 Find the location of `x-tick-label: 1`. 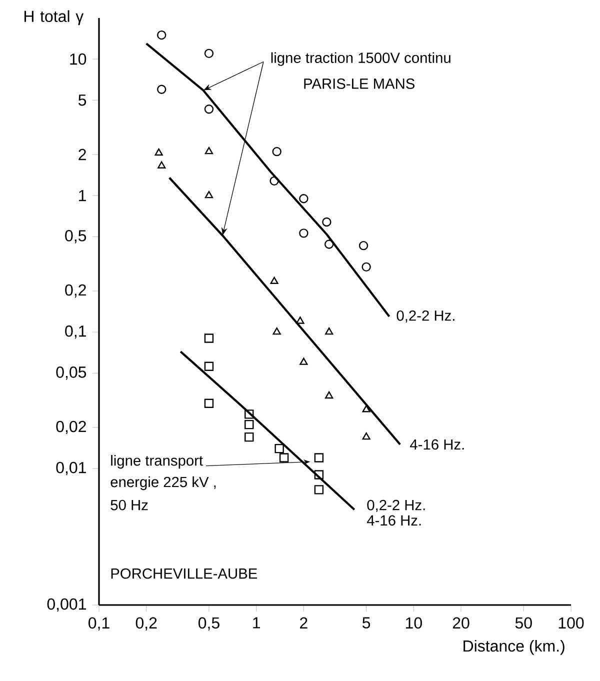

x-tick-label: 1 is located at coordinates (256, 622).